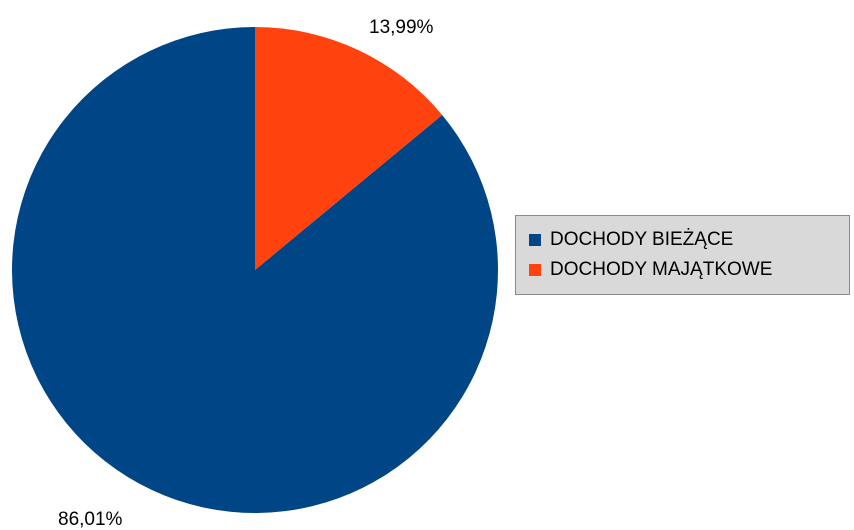 The height and width of the screenshot is (530, 854). I want to click on legend-item-dochody-biezace: DOCHODY BIEŻĄCE, so click(631, 239).